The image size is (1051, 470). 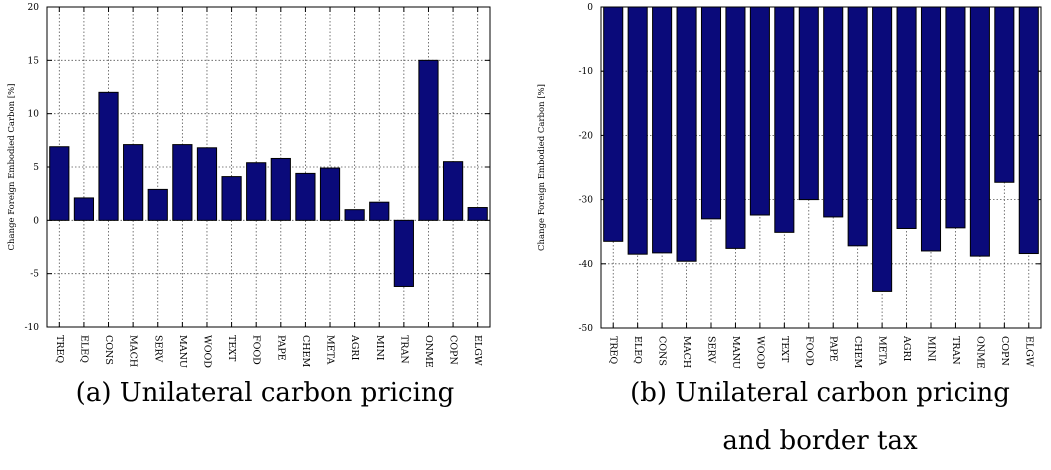 What do you see at coordinates (34, 115) in the screenshot?
I see `y-tick-label: 10` at bounding box center [34, 115].